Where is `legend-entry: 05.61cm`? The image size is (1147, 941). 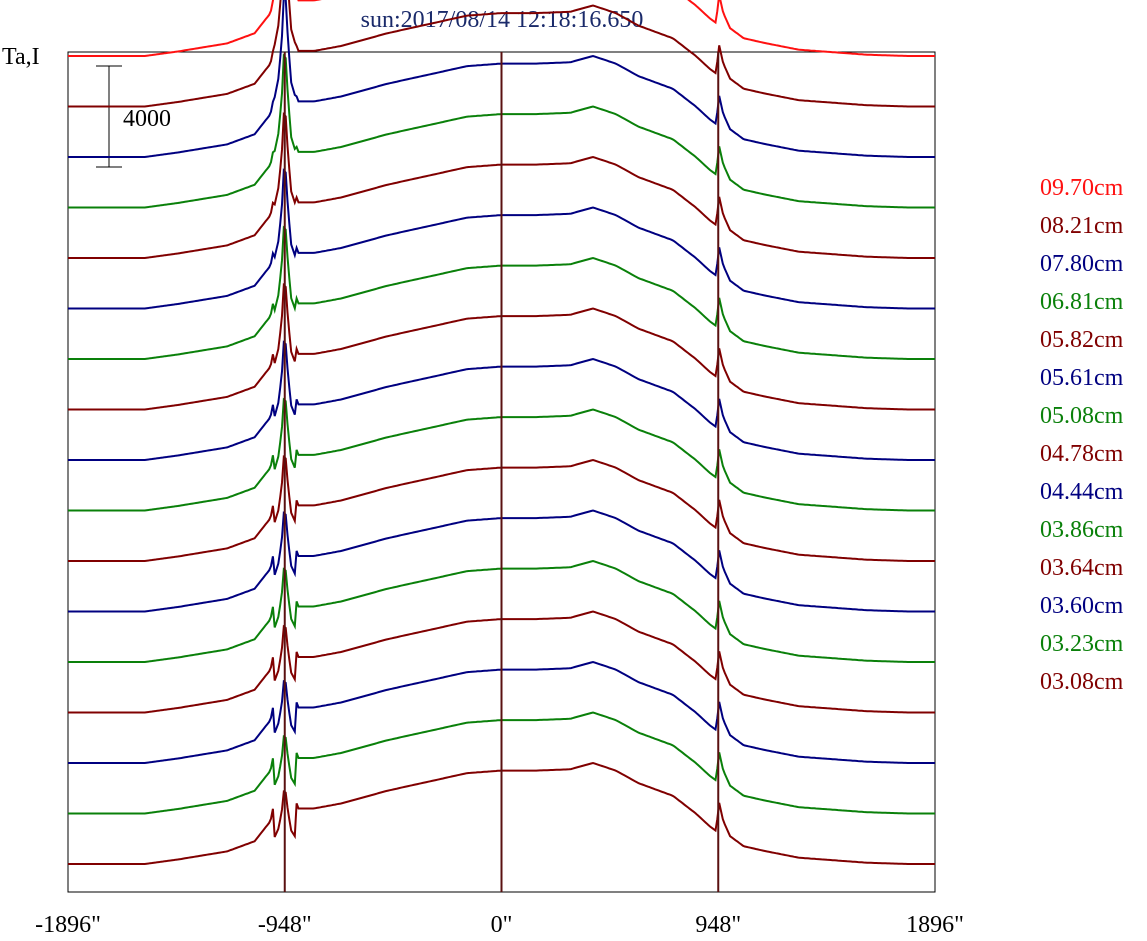 legend-entry: 05.61cm is located at coordinates (1082, 378).